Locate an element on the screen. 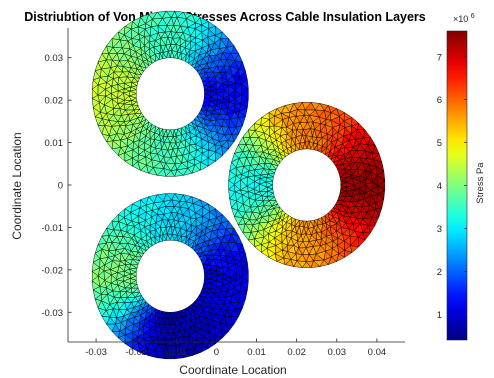 The width and height of the screenshot is (494, 378). x-tick-label: 0 is located at coordinates (216, 352).